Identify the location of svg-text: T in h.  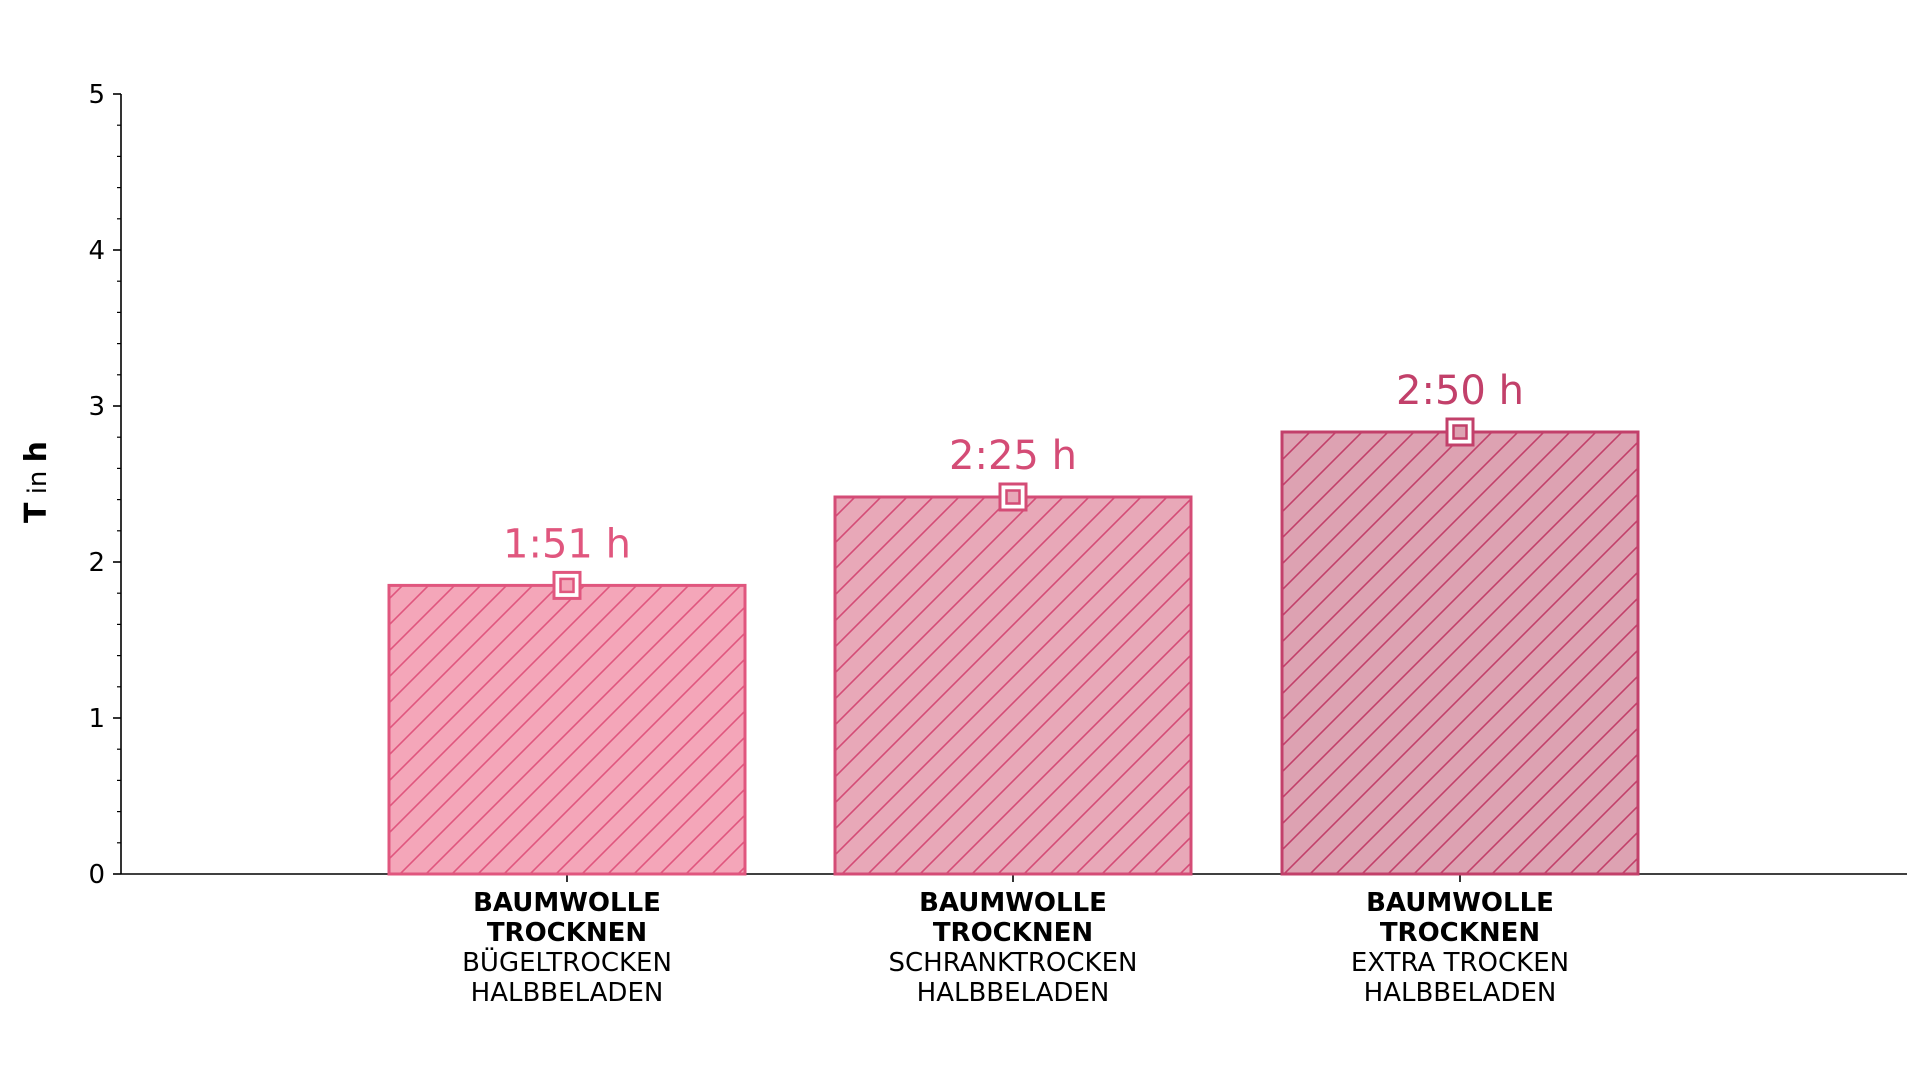
(36, 482).